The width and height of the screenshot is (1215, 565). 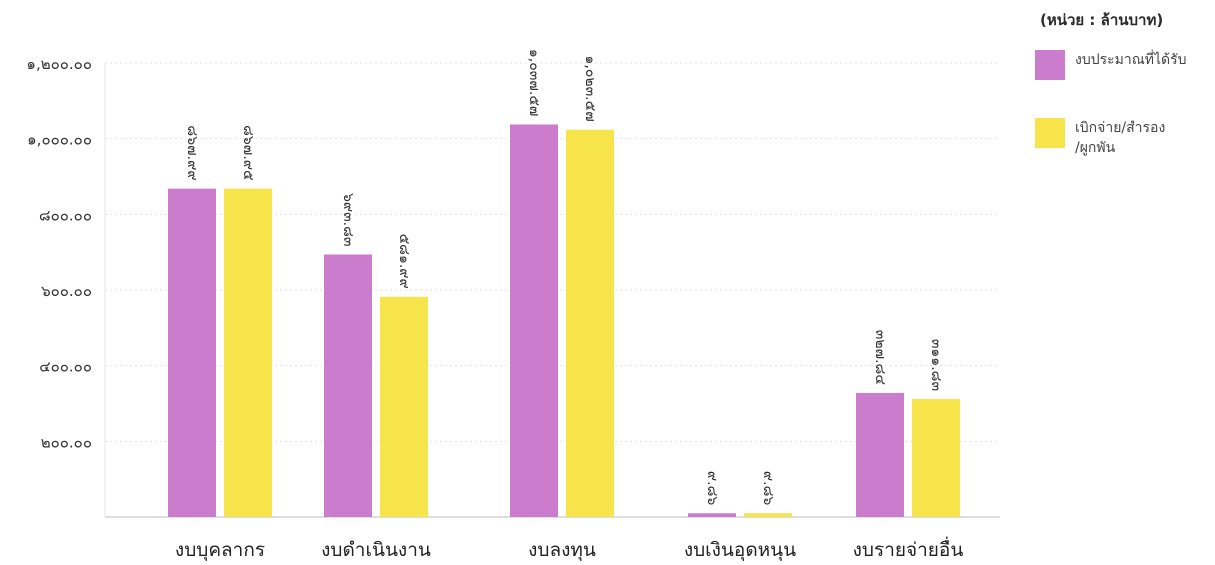 I want to click on y-tick-label: ๘๐๐.๐๐, so click(x=65, y=215).